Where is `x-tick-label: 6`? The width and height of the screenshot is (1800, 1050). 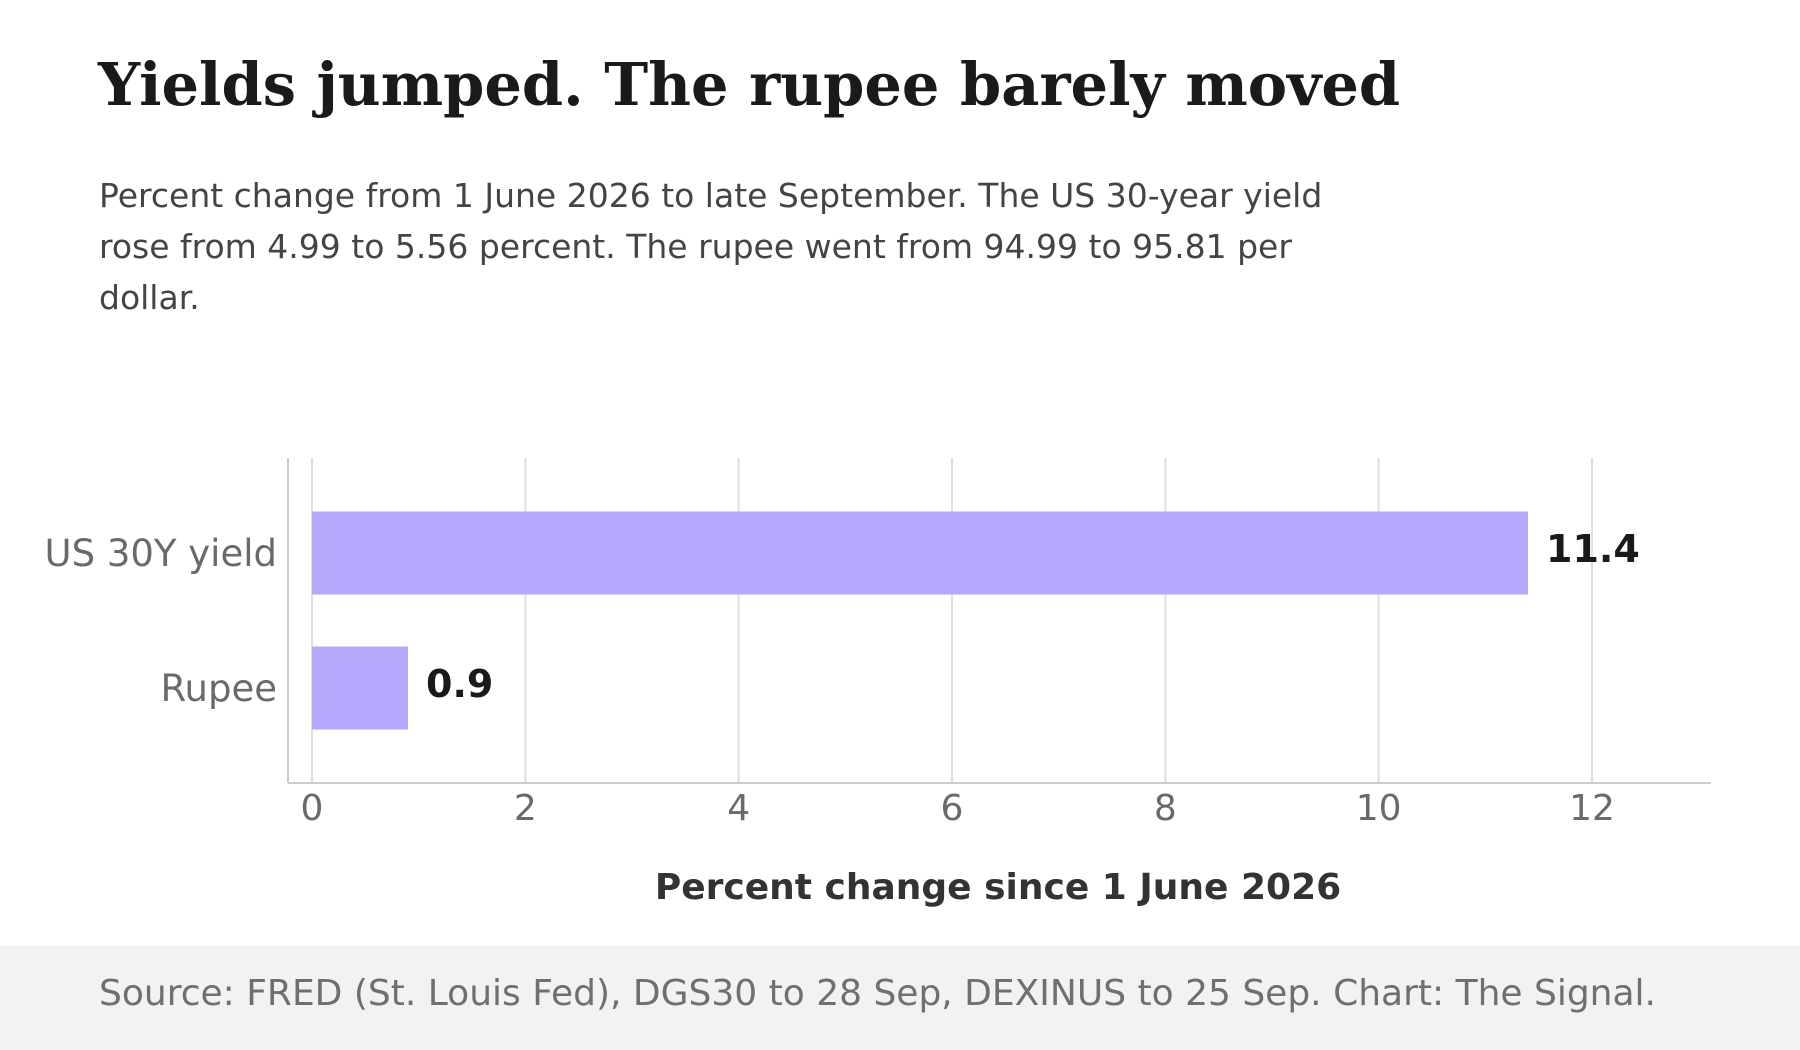
x-tick-label: 6 is located at coordinates (952, 808).